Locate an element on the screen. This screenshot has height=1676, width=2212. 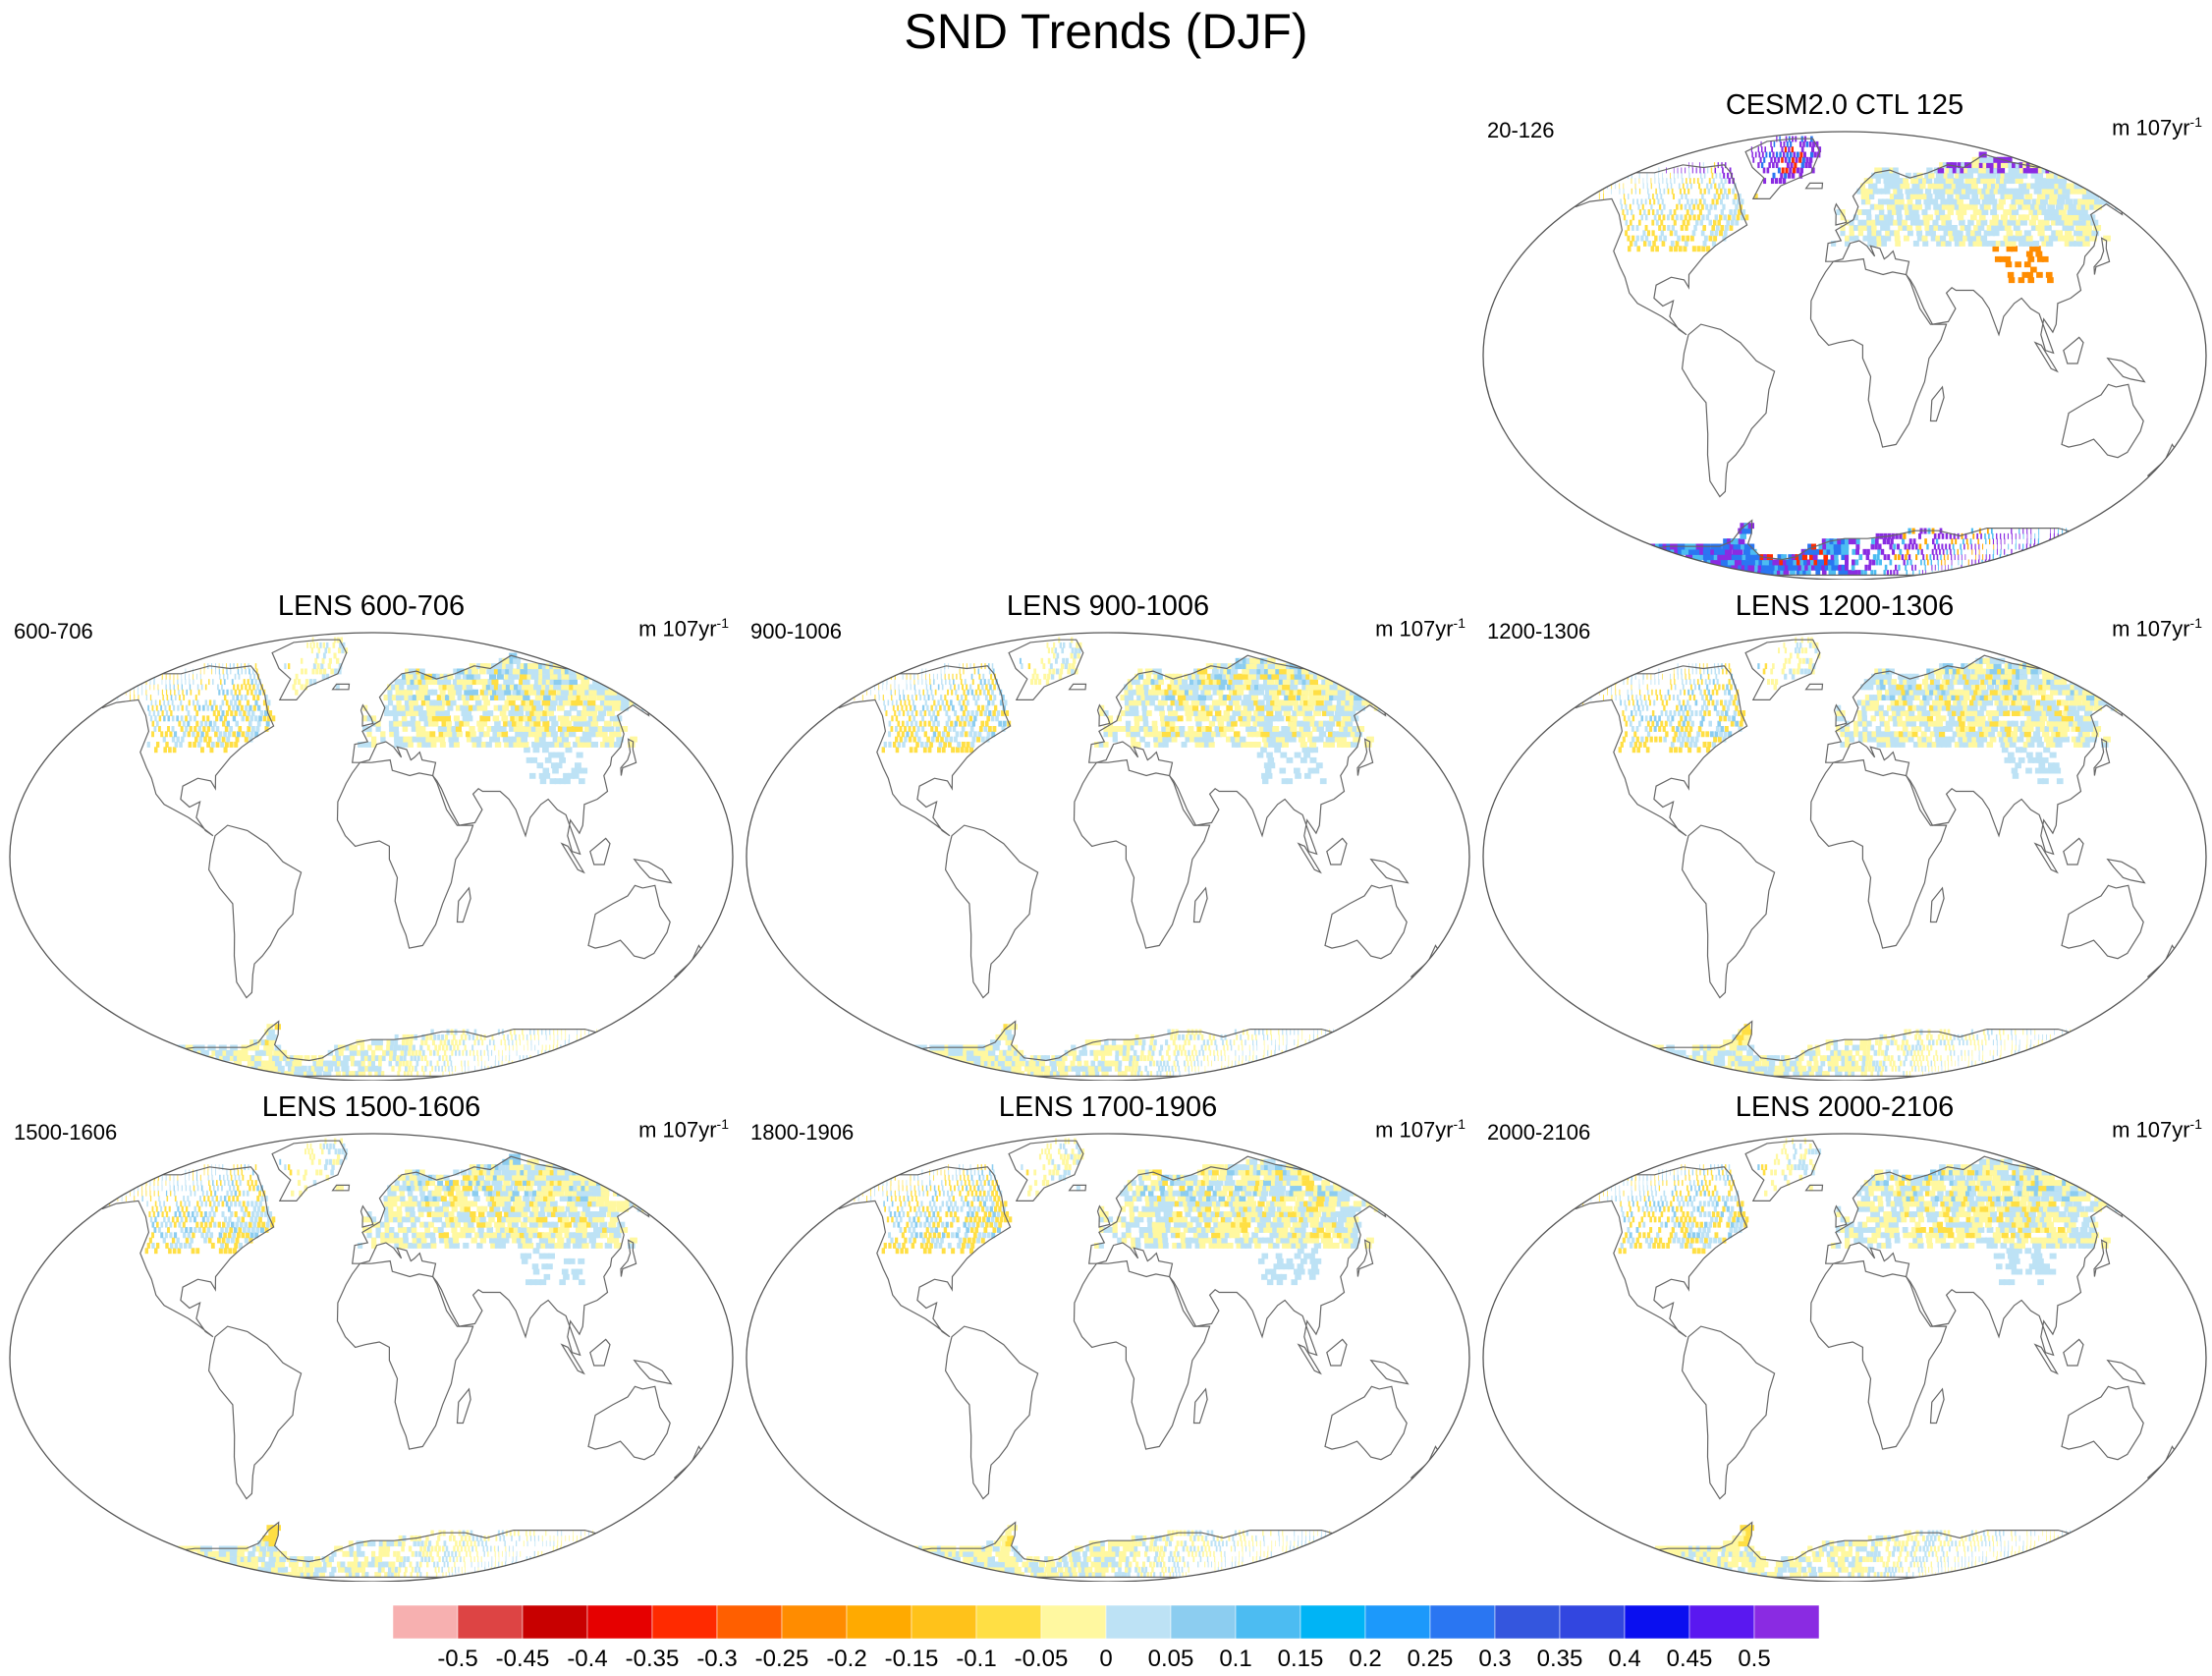
map-panel-lens-1500: LENS 1500-1606 1500-1606 m 107yr-1 is located at coordinates (371, 1336).